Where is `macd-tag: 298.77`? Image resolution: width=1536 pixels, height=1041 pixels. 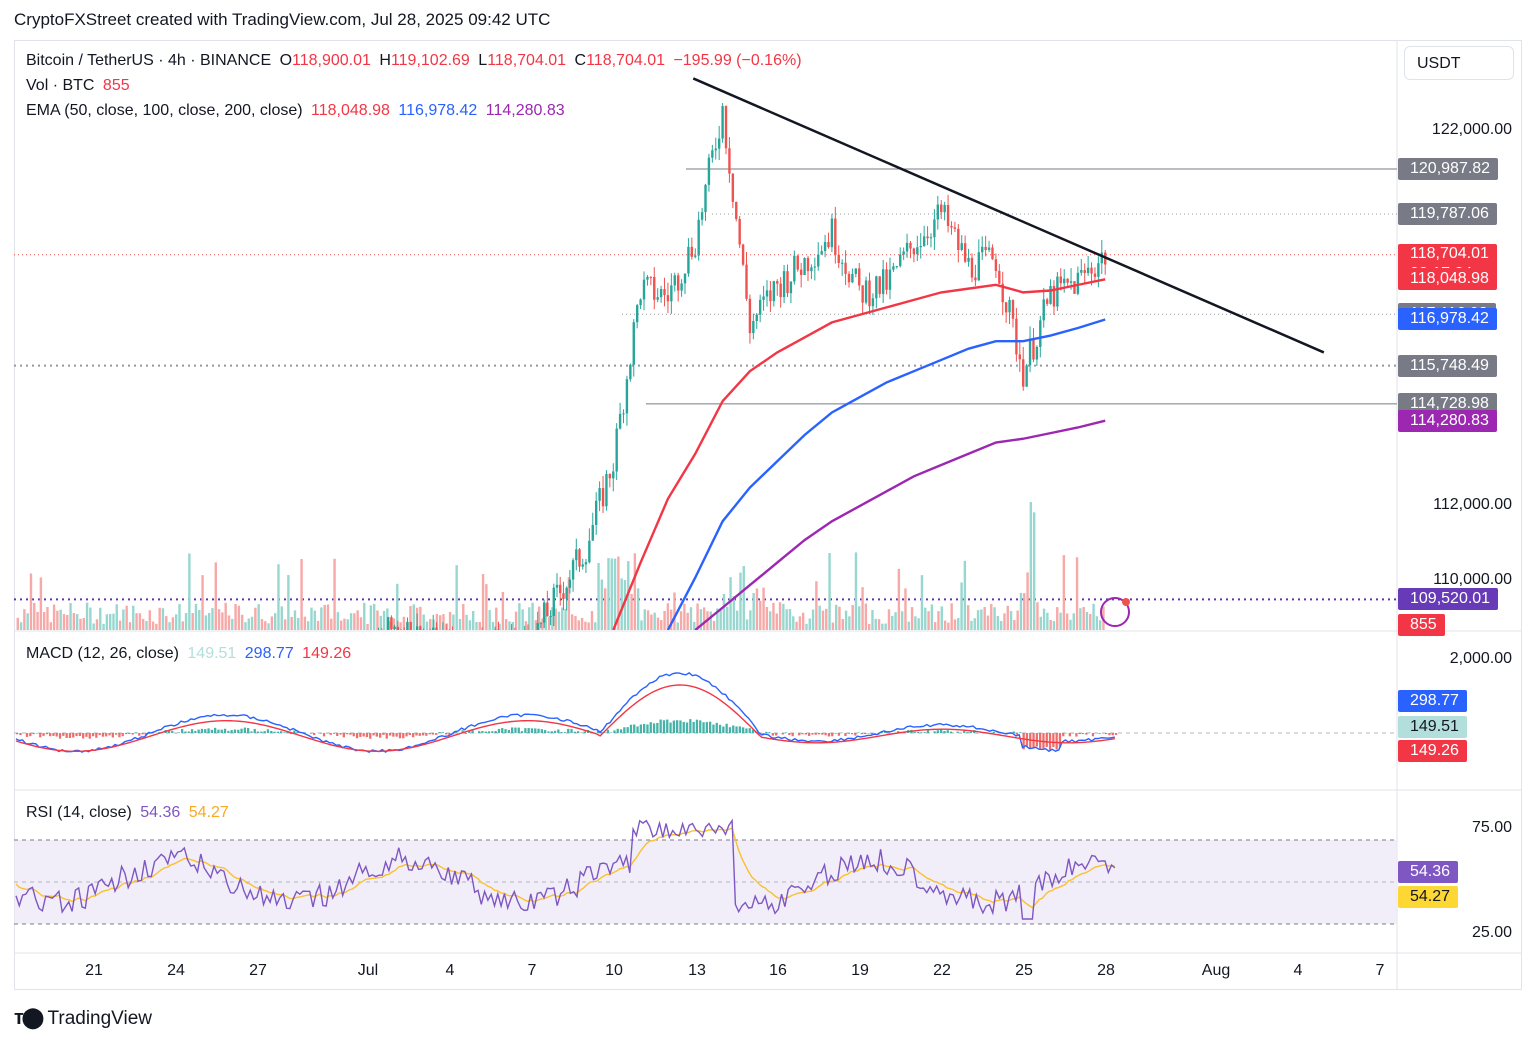
macd-tag: 298.77 is located at coordinates (1432, 701).